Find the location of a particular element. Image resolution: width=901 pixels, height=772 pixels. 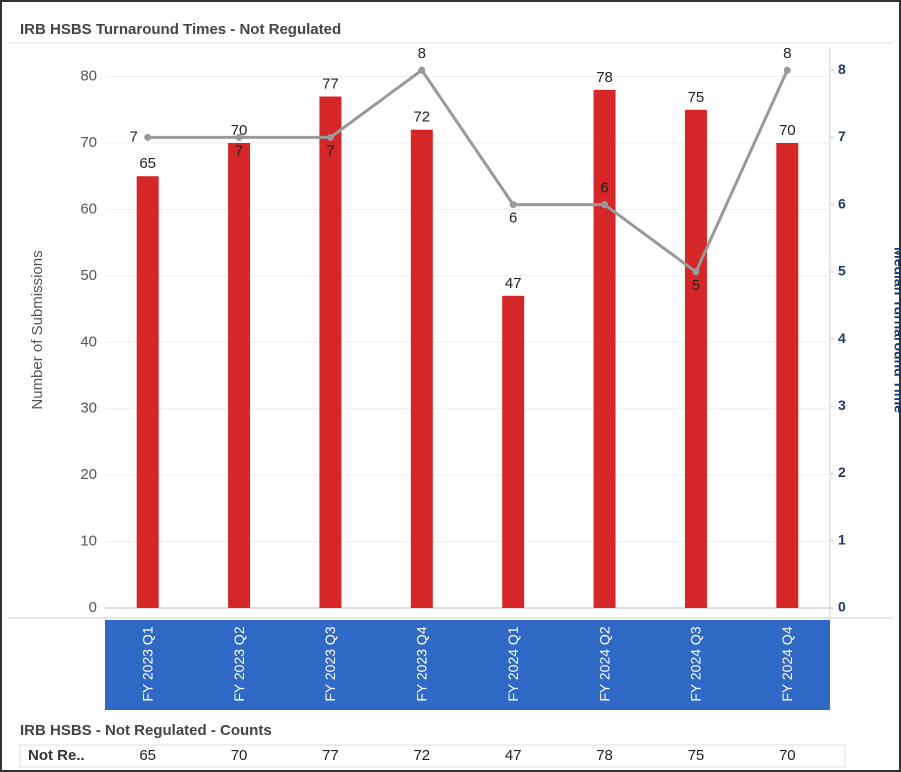

y-tick-label: 30 is located at coordinates (88, 408).